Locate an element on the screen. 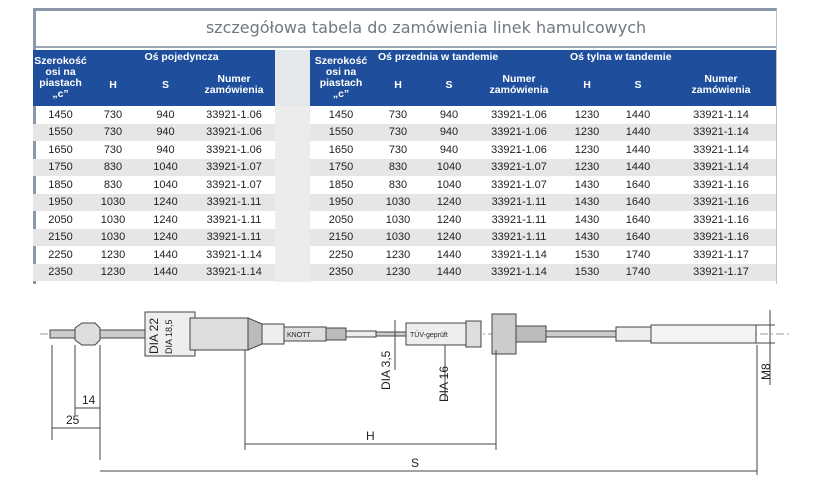 The width and height of the screenshot is (824, 496). header-width: Szerokość osi na piastach „c” is located at coordinates (341, 78).